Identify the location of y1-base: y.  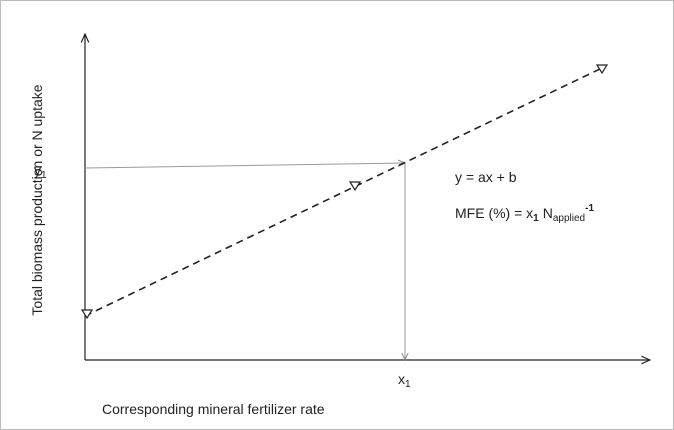
(37, 170).